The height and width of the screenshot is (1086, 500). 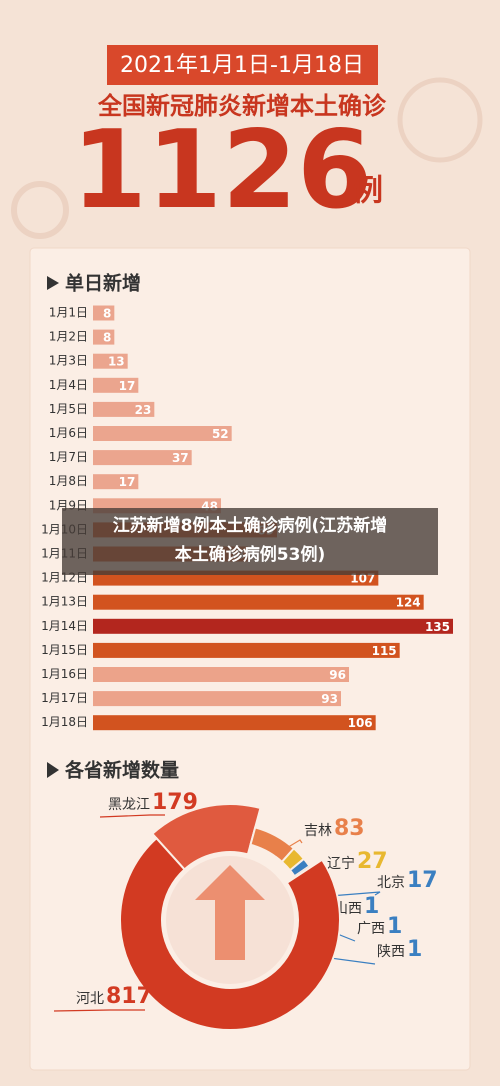 What do you see at coordinates (90, 999) in the screenshot?
I see `slice-name: 河北` at bounding box center [90, 999].